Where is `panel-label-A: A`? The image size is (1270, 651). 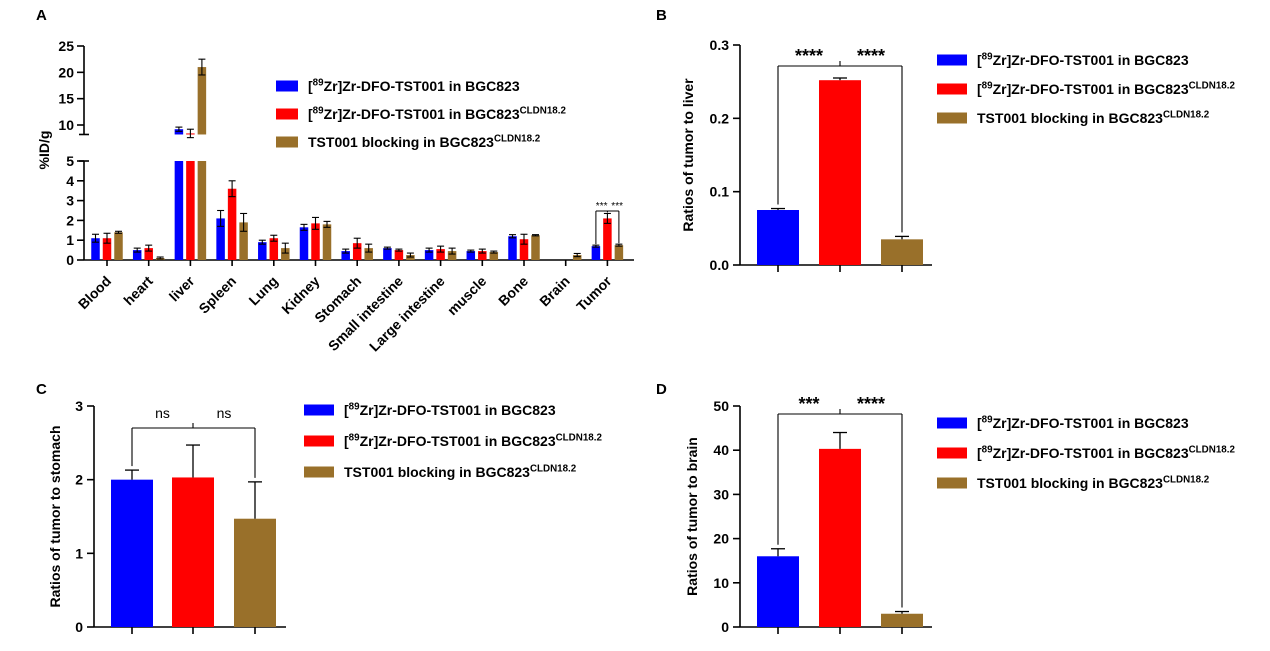
panel-label-A: A is located at coordinates (41, 15).